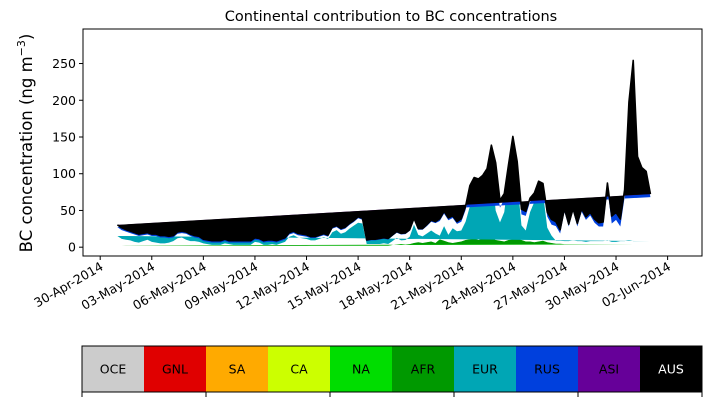 The image size is (711, 402). I want to click on y-tick-label: 250, so click(64, 63).